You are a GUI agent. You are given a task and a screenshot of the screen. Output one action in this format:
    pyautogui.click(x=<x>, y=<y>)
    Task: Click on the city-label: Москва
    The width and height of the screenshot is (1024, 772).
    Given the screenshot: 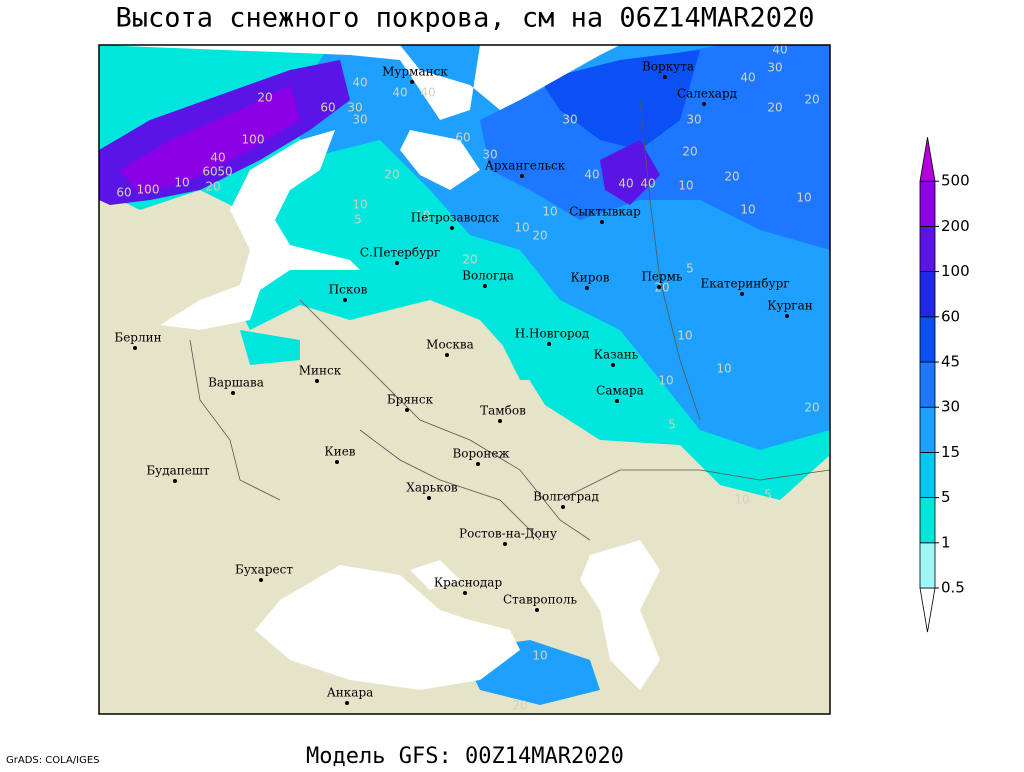 What is the action you would take?
    pyautogui.click(x=450, y=345)
    